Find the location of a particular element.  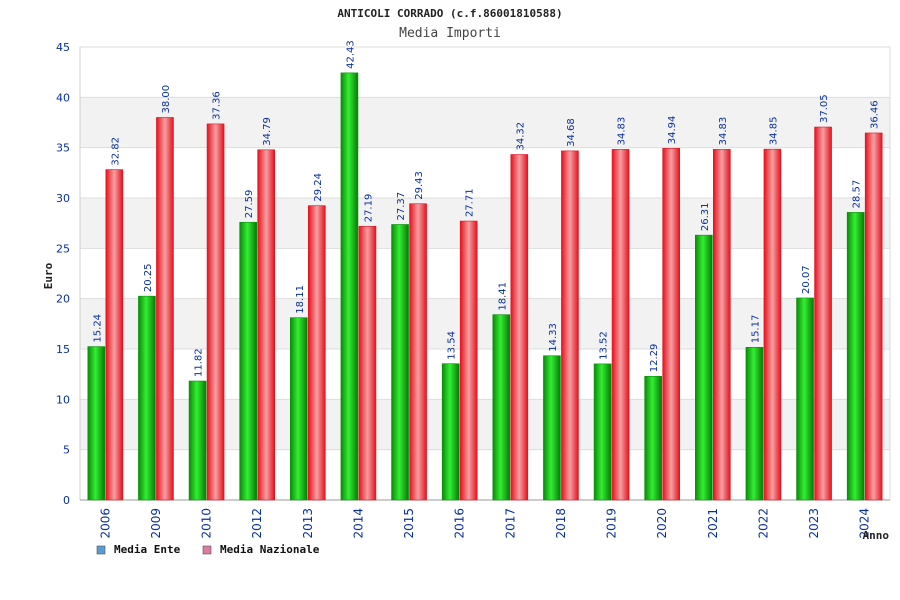

value-label-media-ente-2014: 42.43 is located at coordinates (350, 54).